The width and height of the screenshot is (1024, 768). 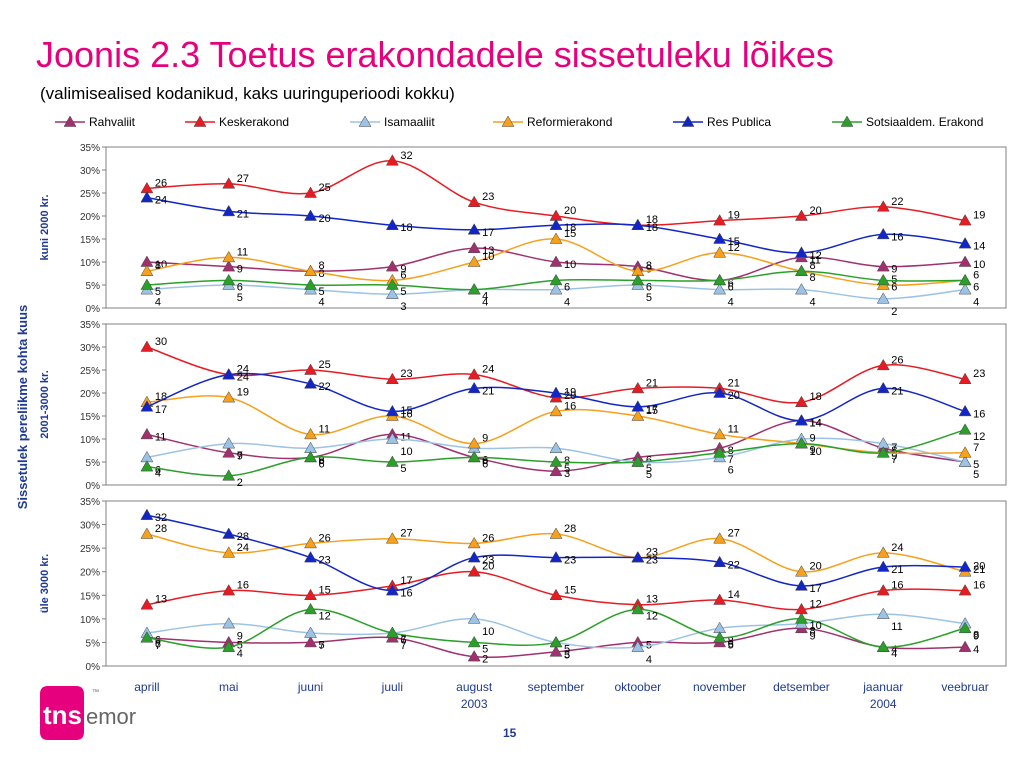 What do you see at coordinates (815, 424) in the screenshot?
I see `data-label-1-0-8: 14` at bounding box center [815, 424].